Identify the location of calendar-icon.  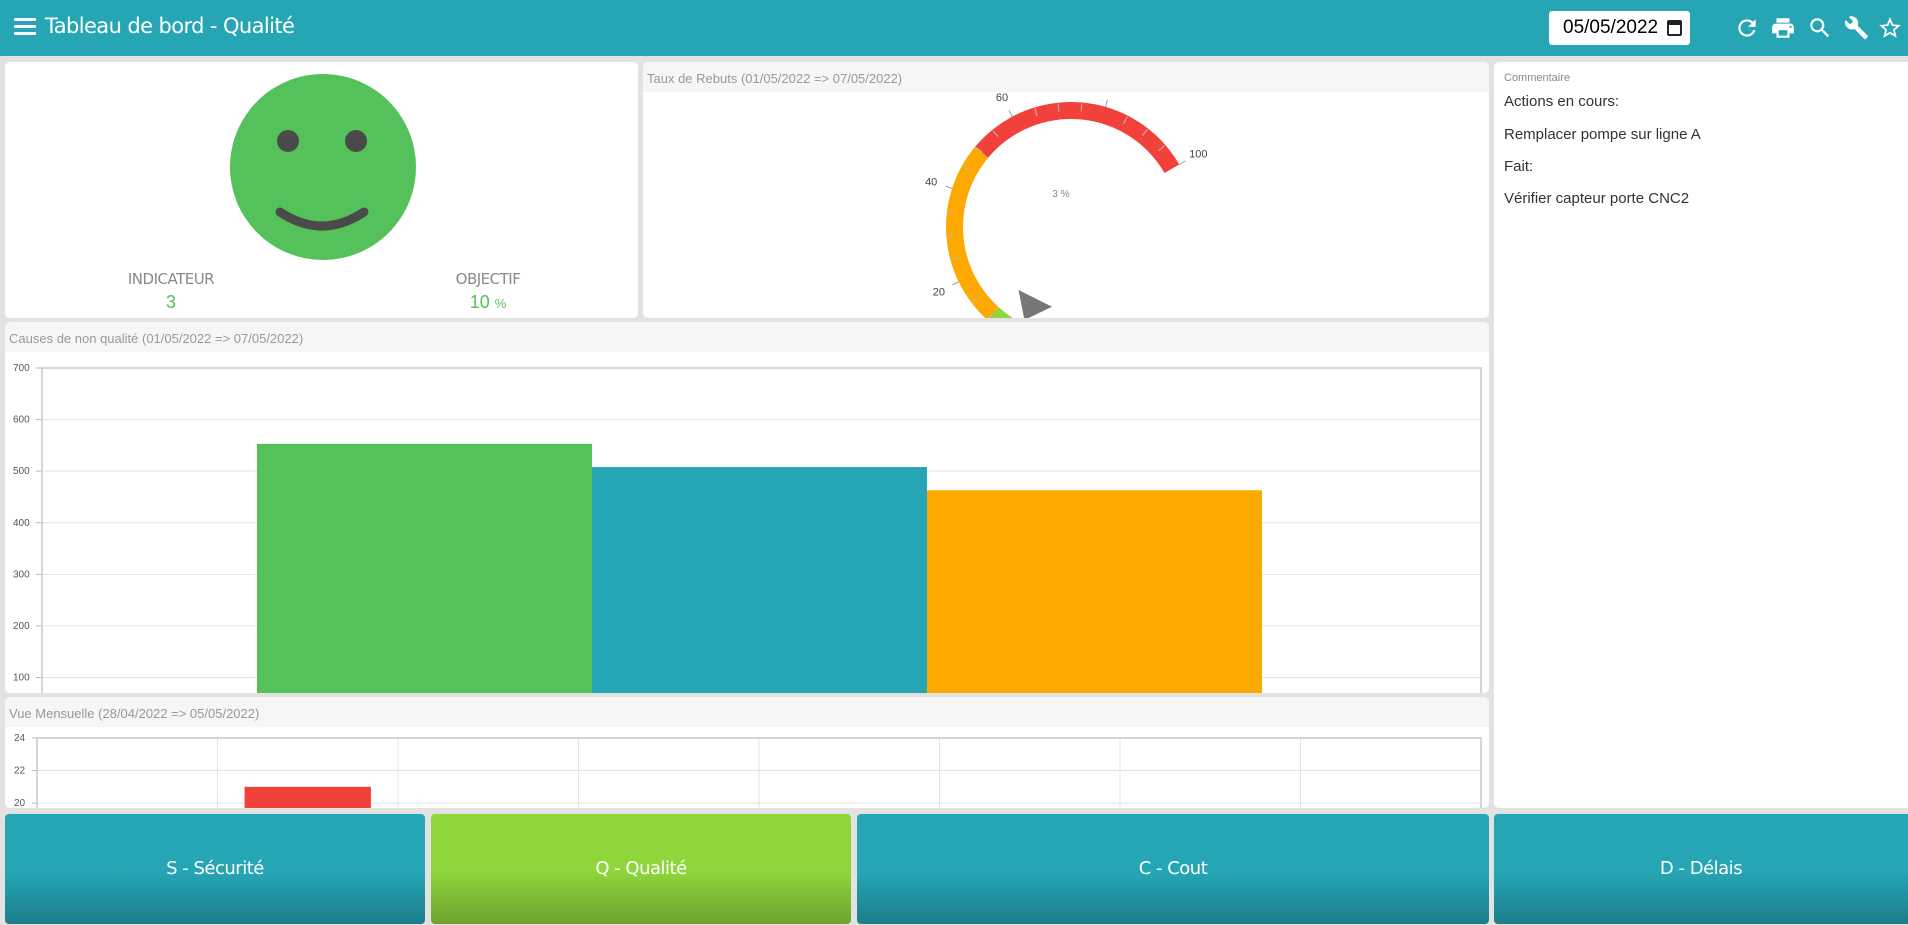
(1674, 28).